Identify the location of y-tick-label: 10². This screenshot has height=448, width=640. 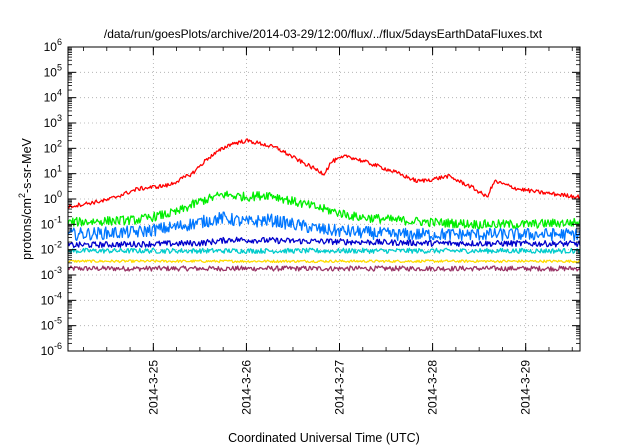
(53, 146).